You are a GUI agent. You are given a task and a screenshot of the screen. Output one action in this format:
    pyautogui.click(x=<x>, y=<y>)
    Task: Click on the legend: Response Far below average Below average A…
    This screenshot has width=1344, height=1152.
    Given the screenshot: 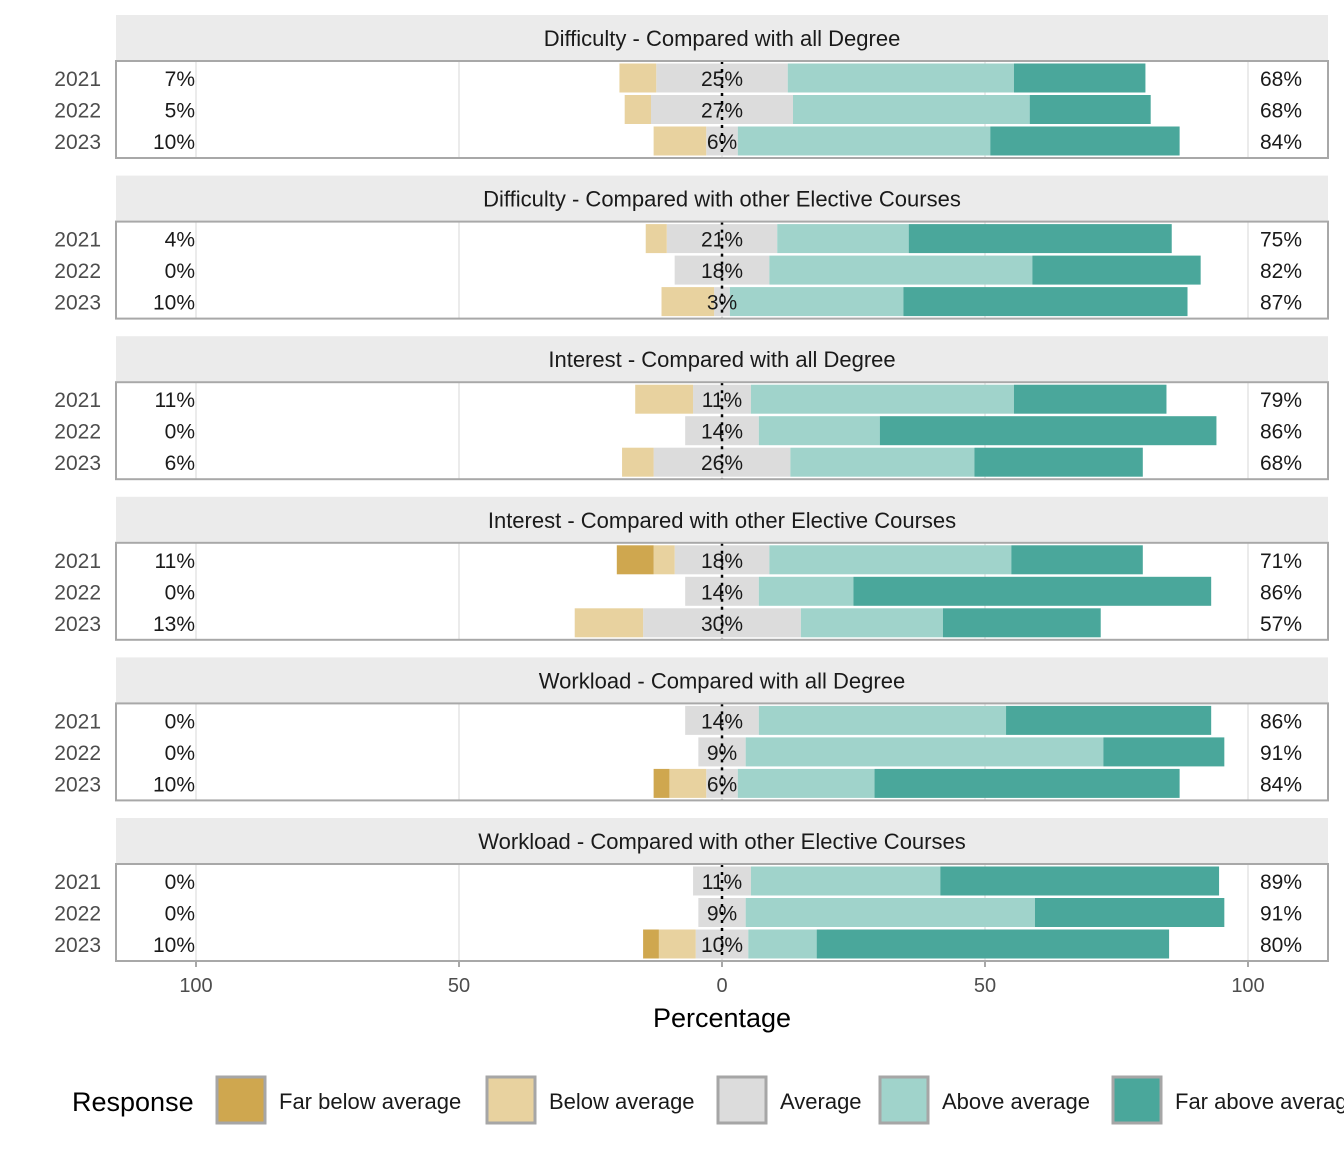 What is the action you would take?
    pyautogui.click(x=708, y=1100)
    